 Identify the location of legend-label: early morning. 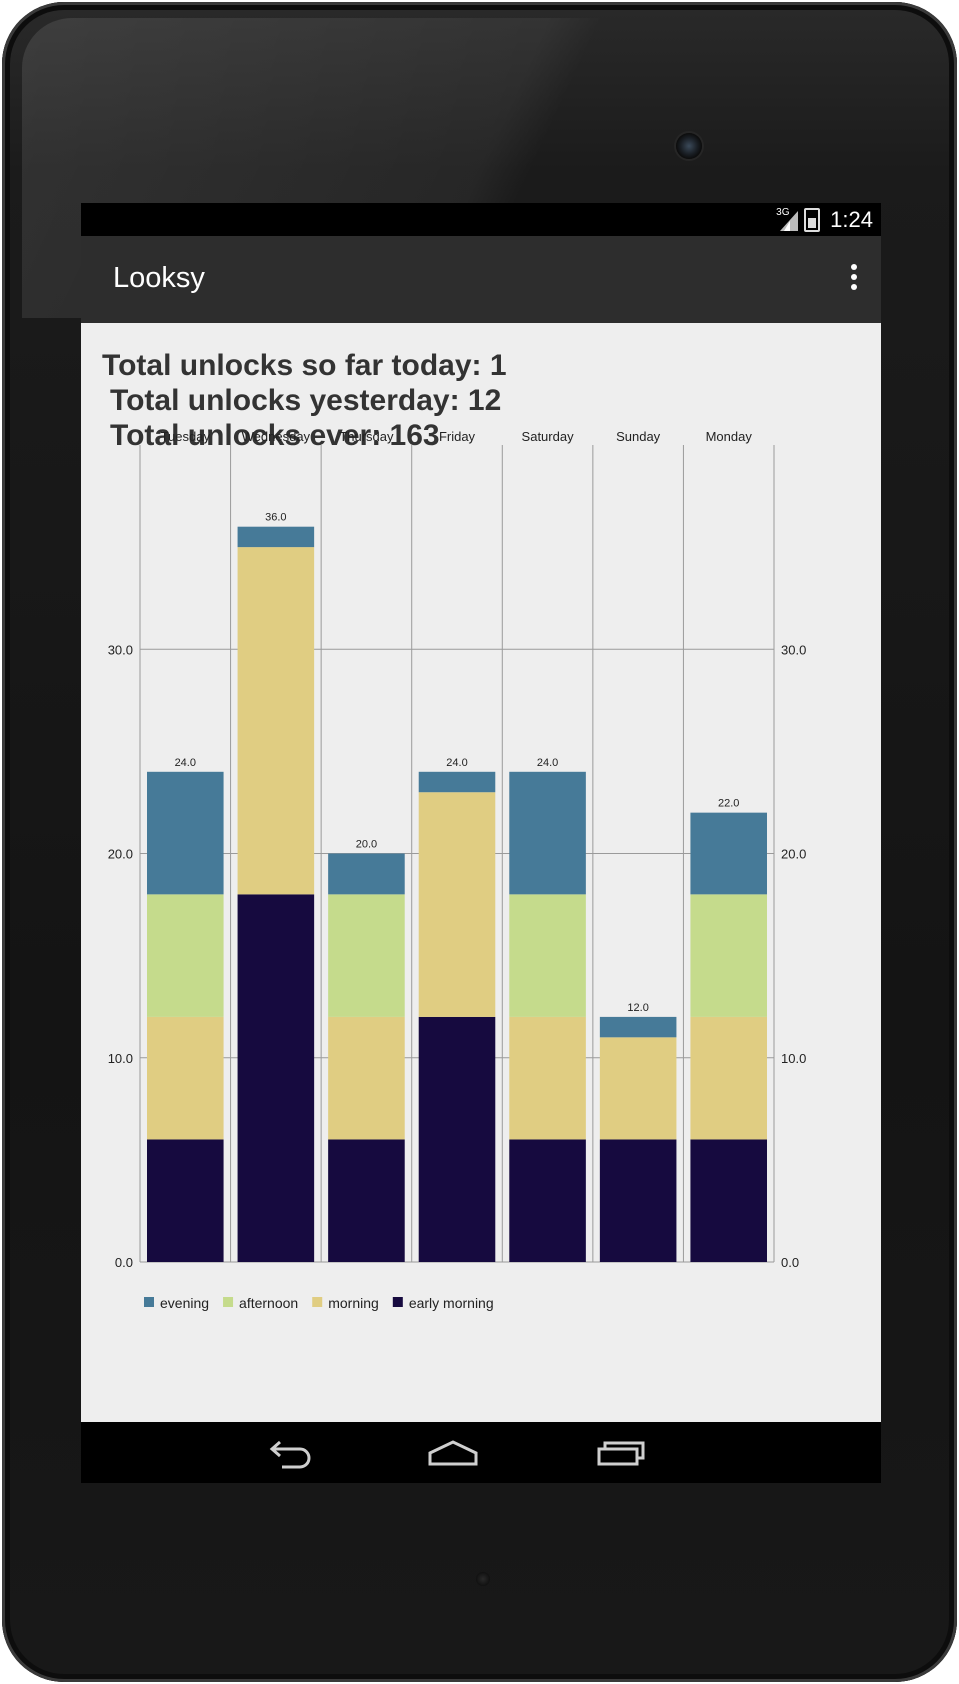
(451, 1303).